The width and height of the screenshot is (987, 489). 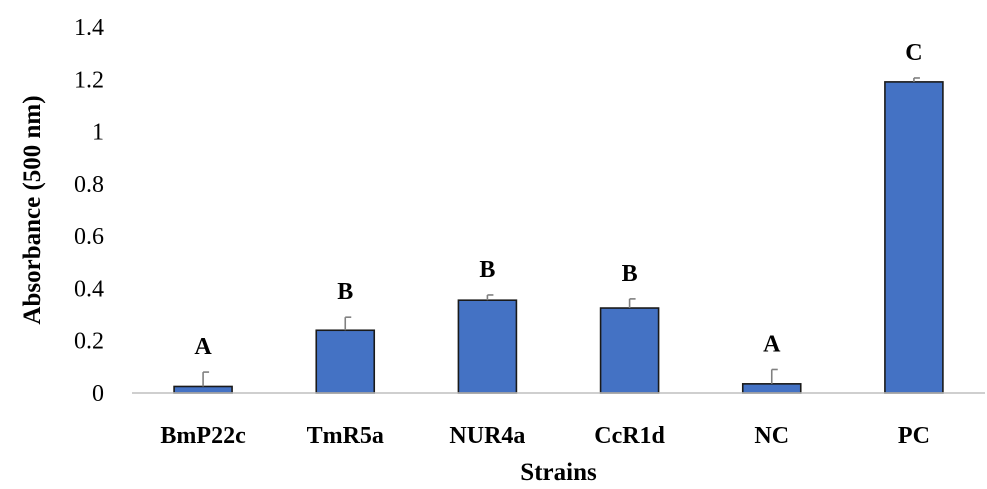 I want to click on x-tick-label-nur4a: NUR4a, so click(x=487, y=436).